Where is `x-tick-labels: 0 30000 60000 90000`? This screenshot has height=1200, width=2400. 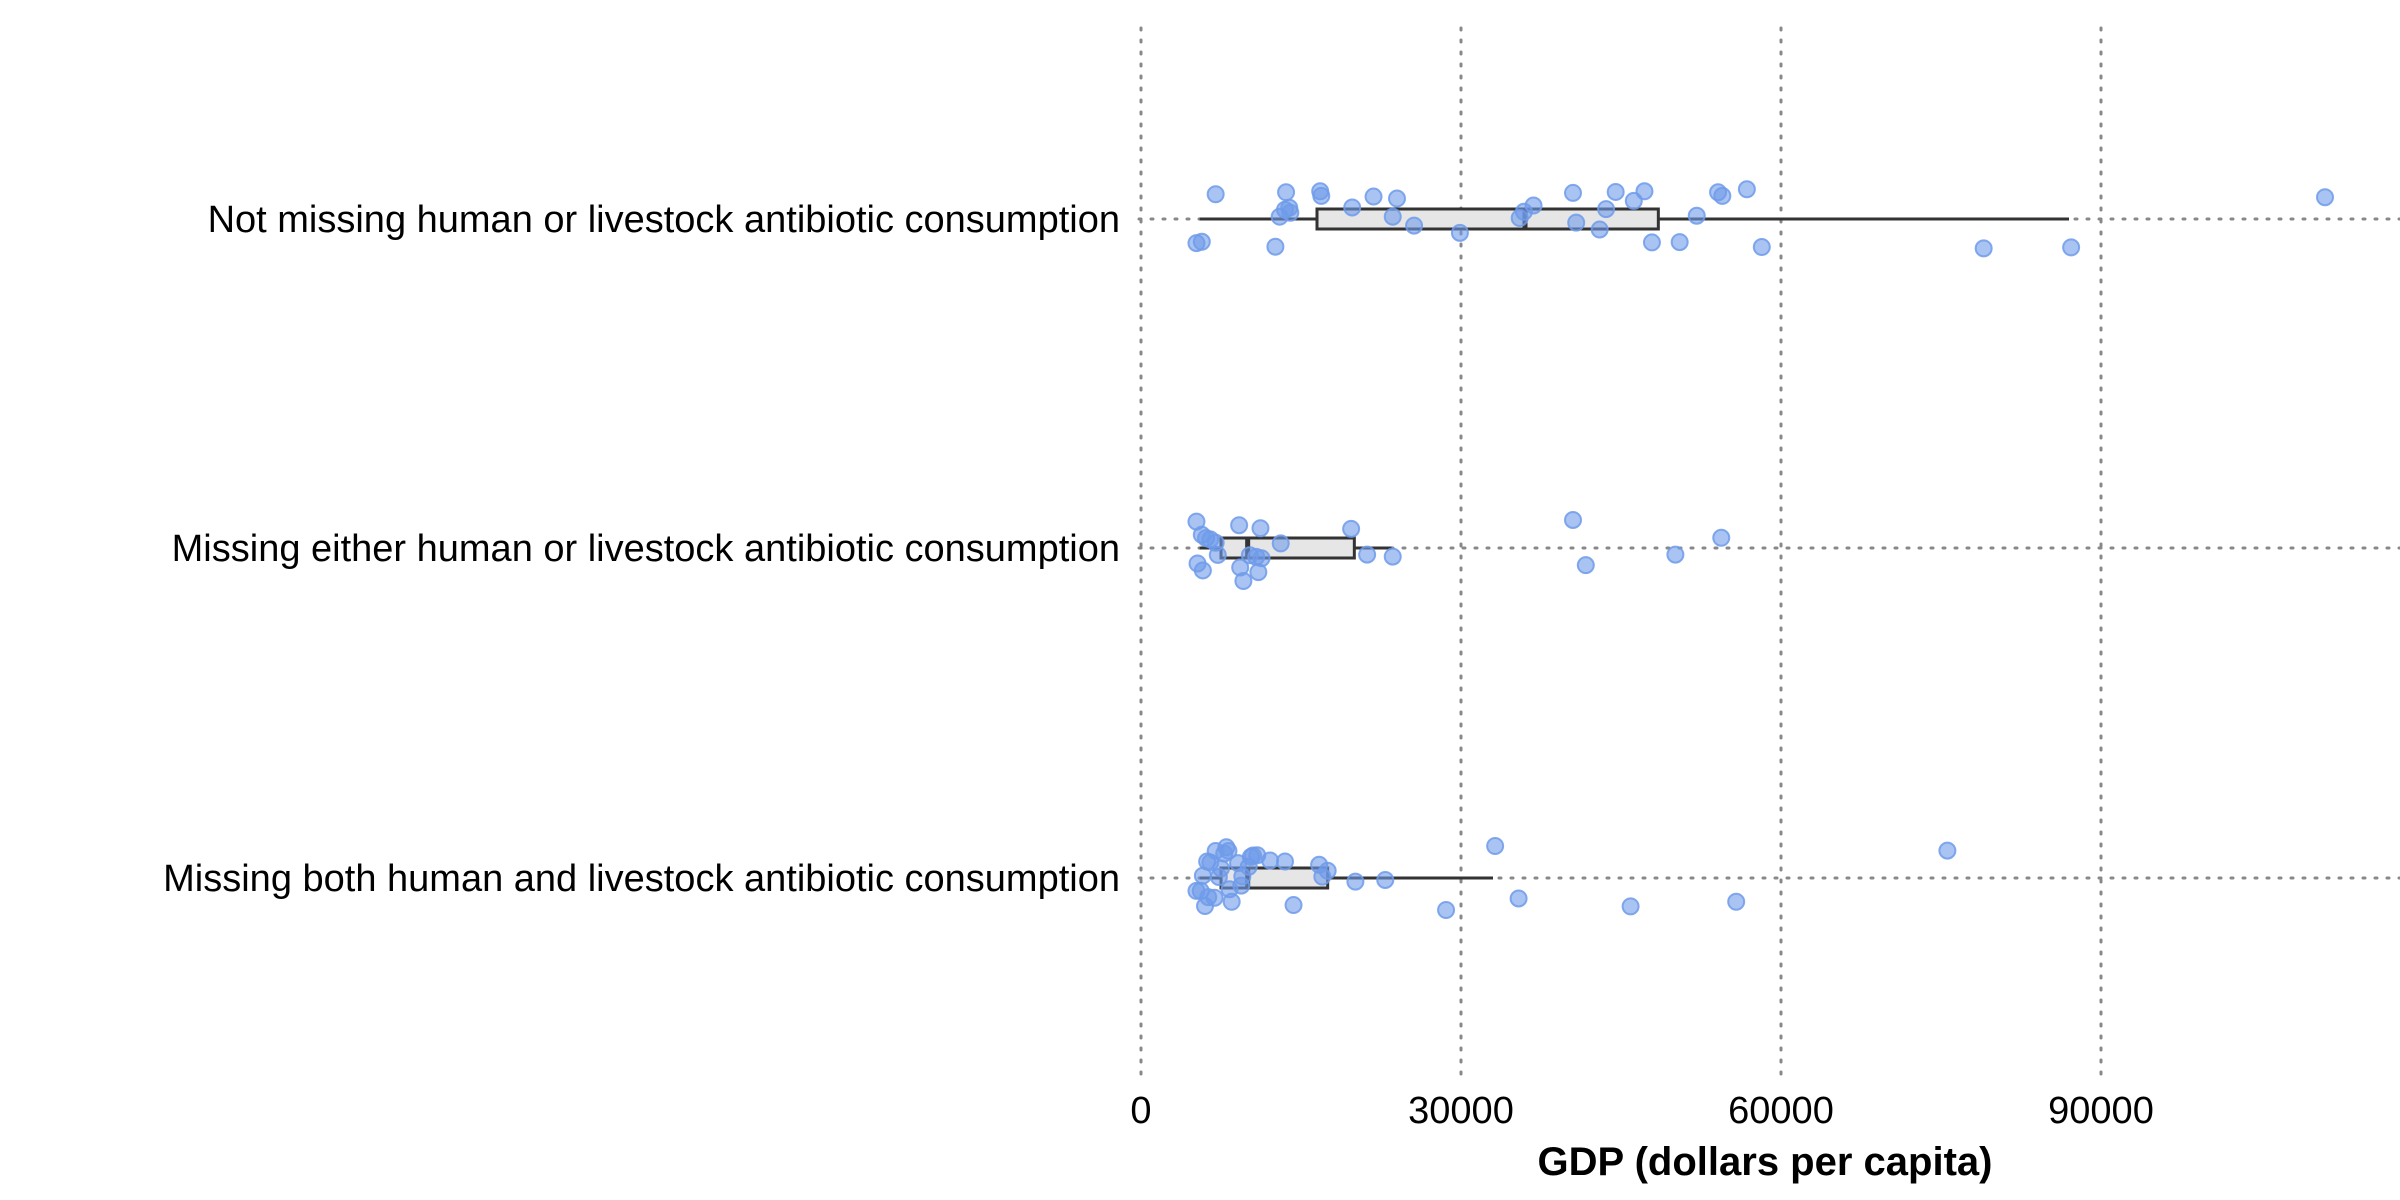 x-tick-labels: 0 30000 60000 90000 is located at coordinates (1641, 1111).